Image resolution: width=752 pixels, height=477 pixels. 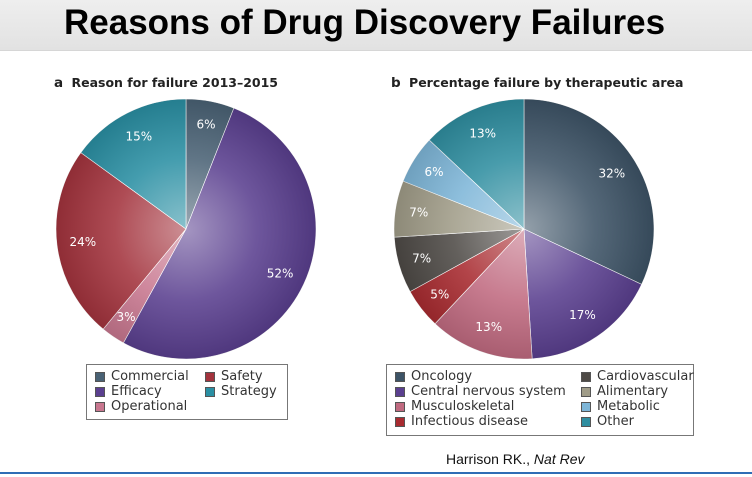 I want to click on legend-label-commercial: Commercial, so click(x=150, y=376).